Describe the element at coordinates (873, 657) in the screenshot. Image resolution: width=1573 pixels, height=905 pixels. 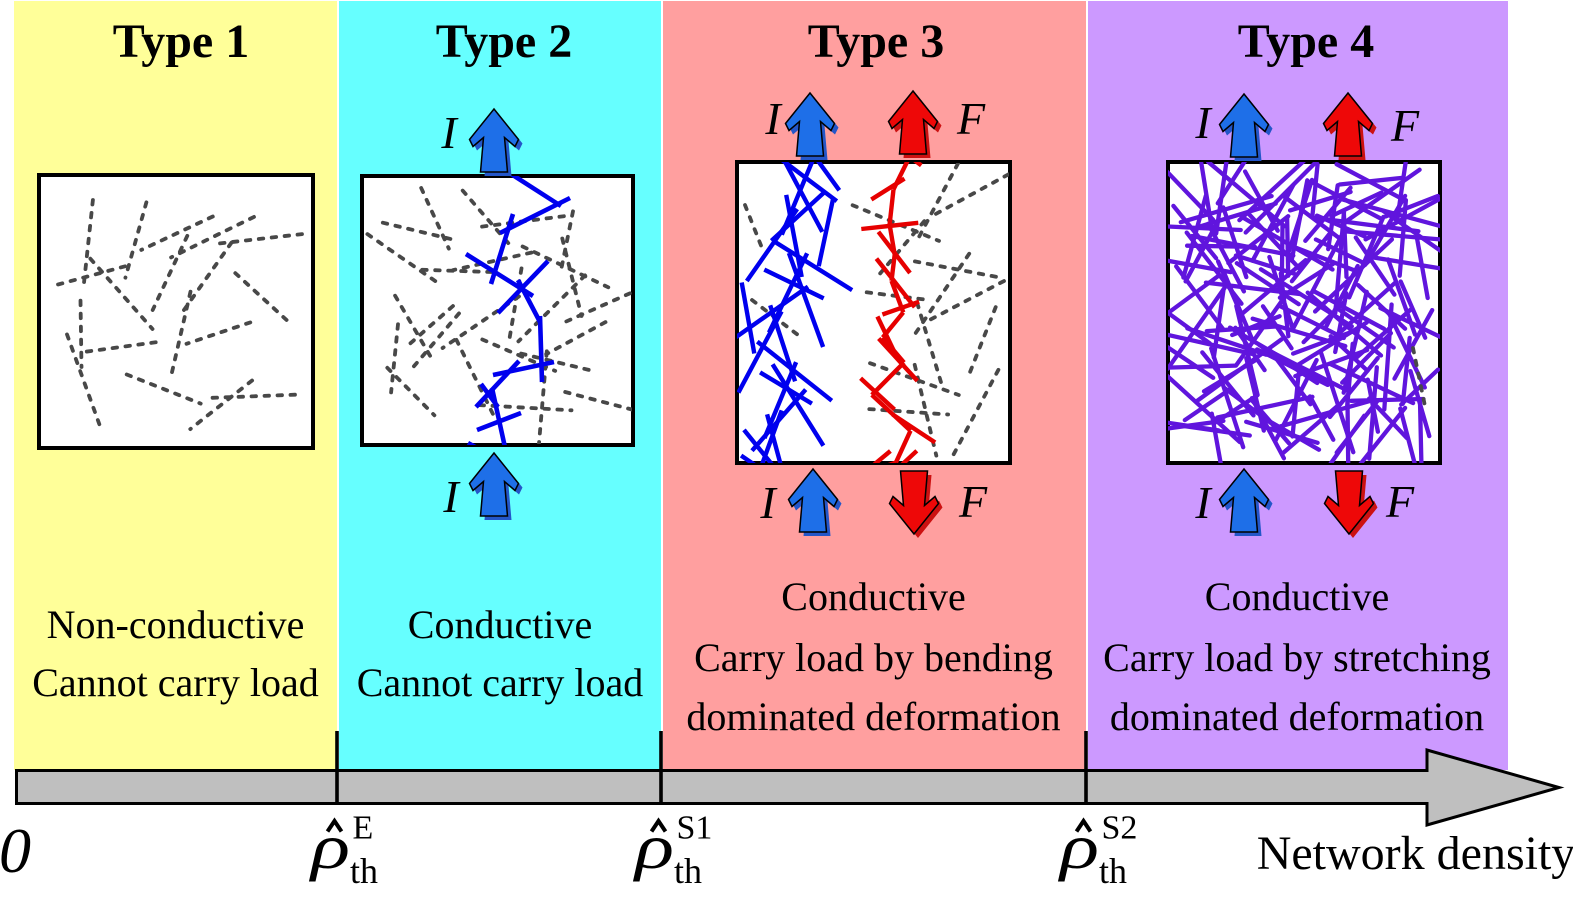
I see `svg-text: Carry load by bending` at that location.